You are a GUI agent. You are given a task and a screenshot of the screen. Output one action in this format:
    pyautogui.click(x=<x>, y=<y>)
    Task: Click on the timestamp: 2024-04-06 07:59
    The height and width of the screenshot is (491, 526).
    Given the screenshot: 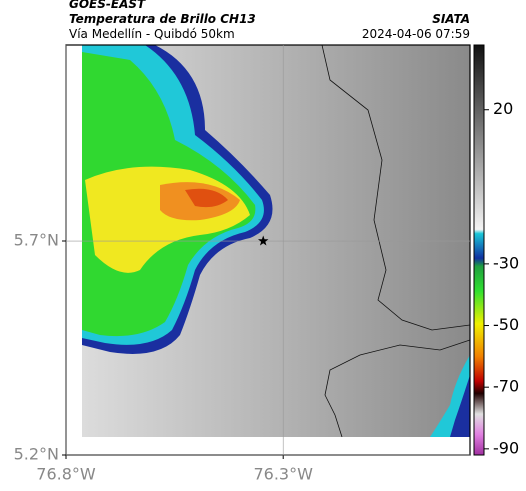 What is the action you would take?
    pyautogui.click(x=416, y=34)
    